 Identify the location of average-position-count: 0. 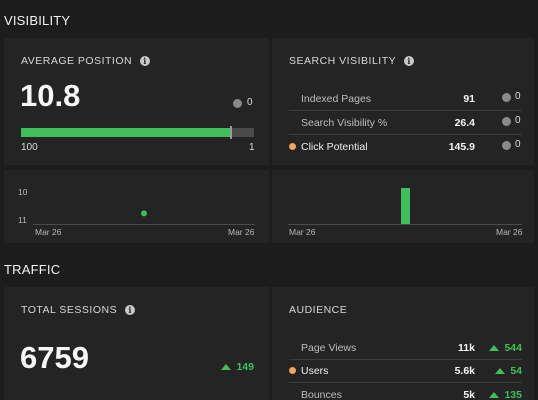
(250, 102).